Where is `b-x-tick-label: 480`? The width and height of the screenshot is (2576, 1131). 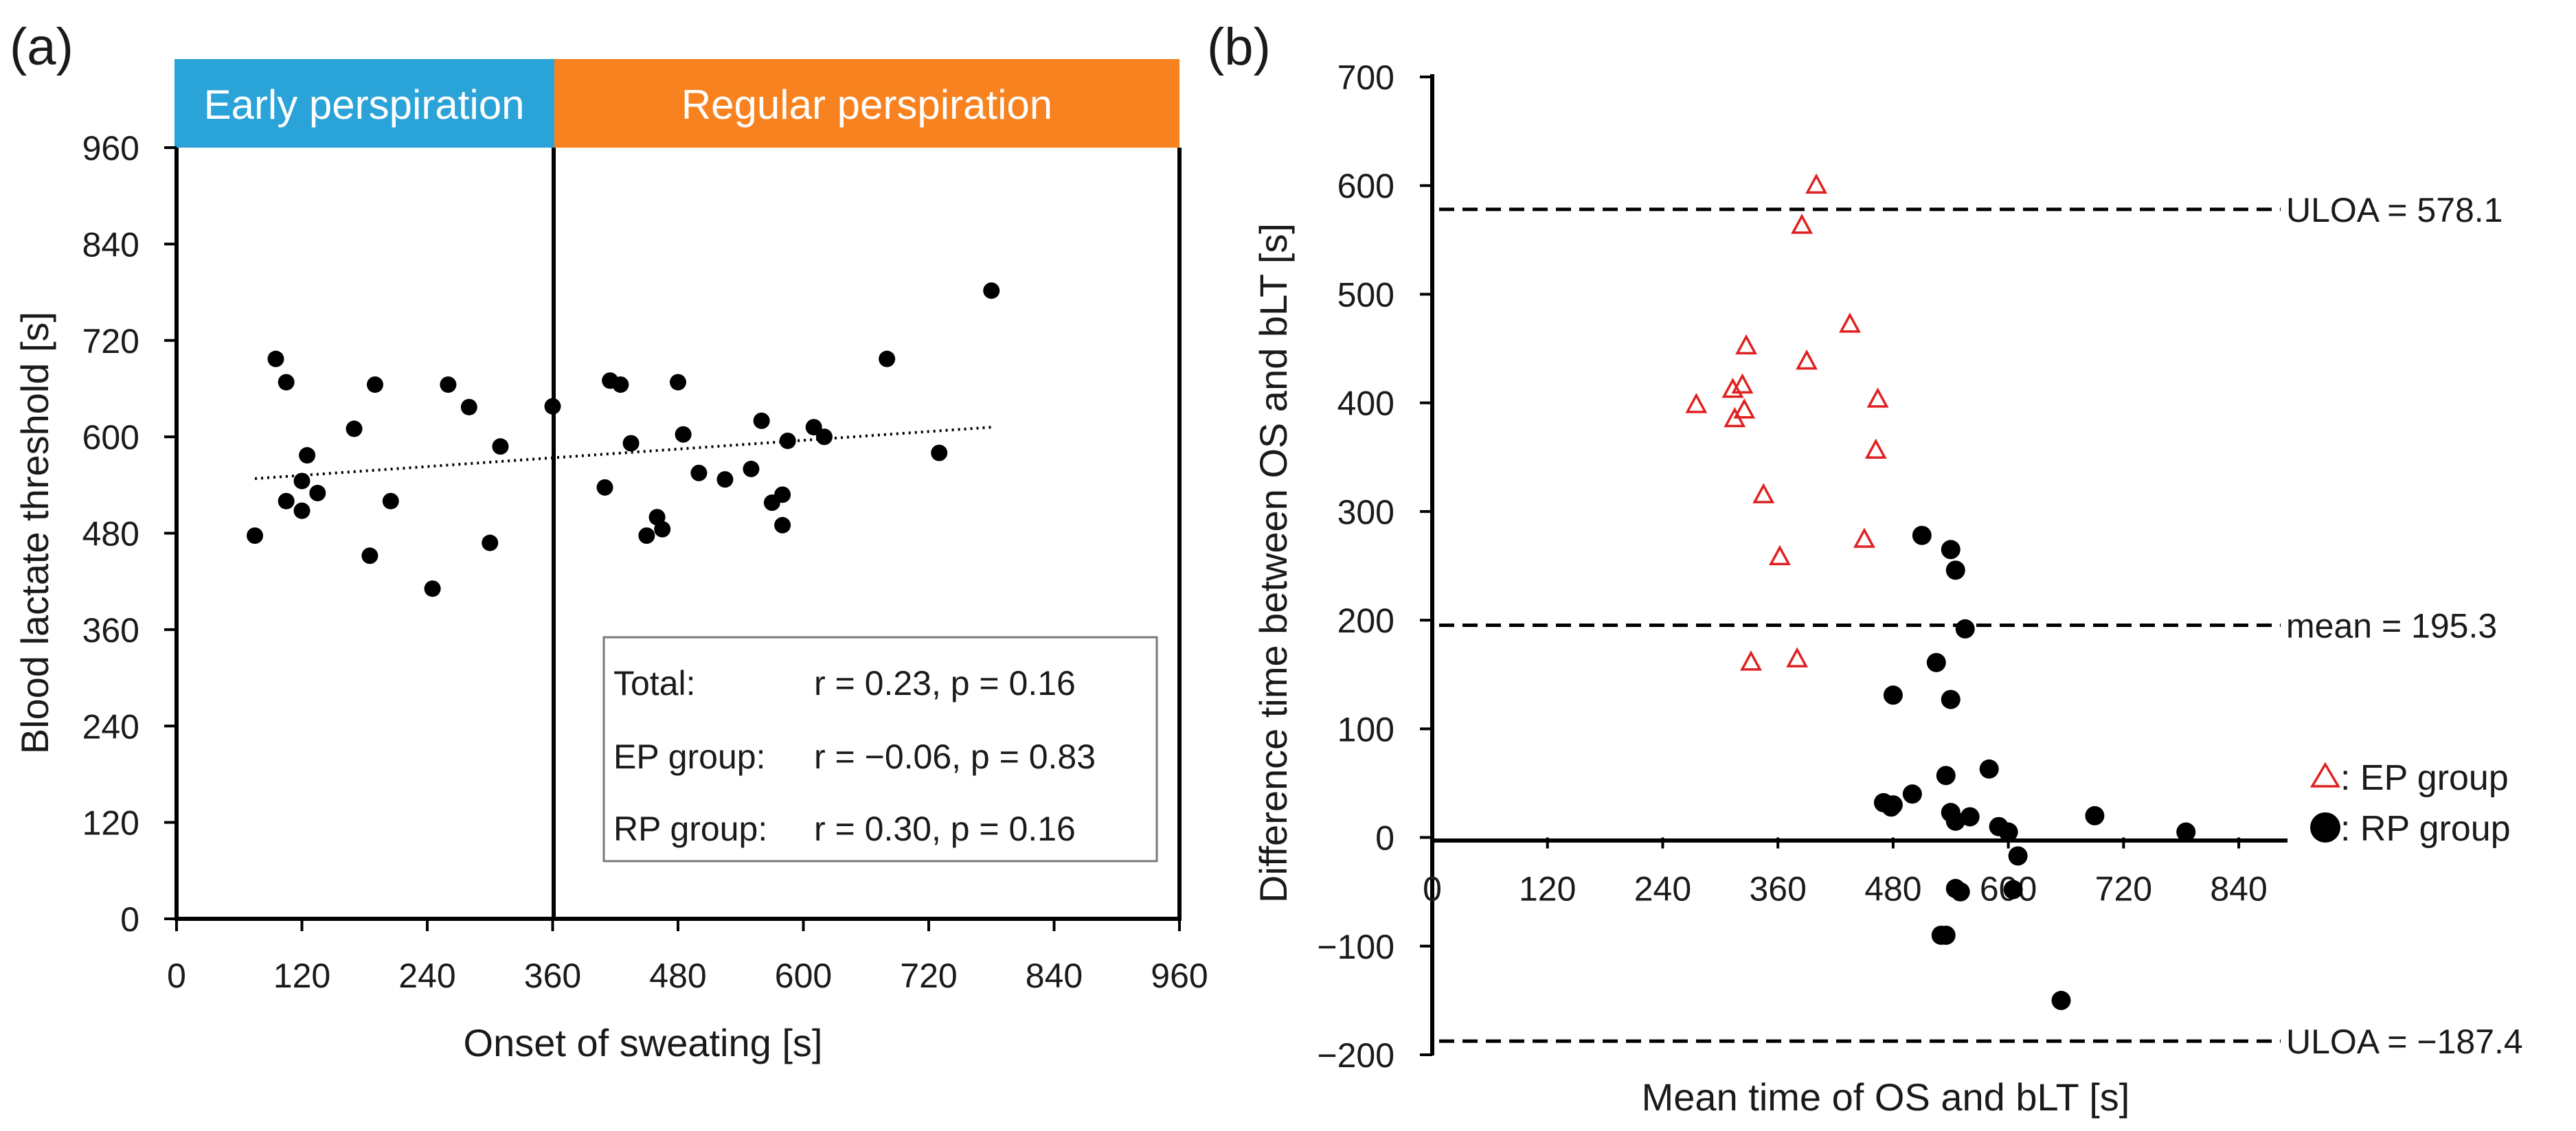 b-x-tick-label: 480 is located at coordinates (1892, 889).